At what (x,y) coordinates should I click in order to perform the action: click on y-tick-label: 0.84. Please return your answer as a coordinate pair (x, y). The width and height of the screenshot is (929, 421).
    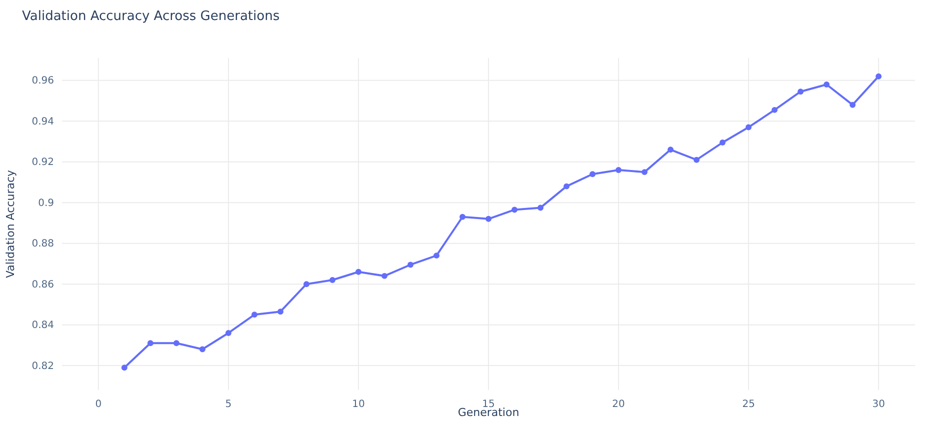
    Looking at the image, I should click on (43, 326).